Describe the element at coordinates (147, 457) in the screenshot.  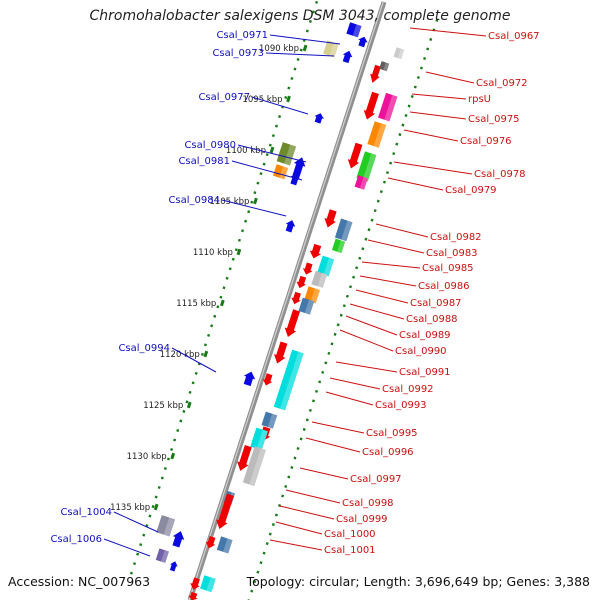
I see `scale-label: 1130 kbp` at that location.